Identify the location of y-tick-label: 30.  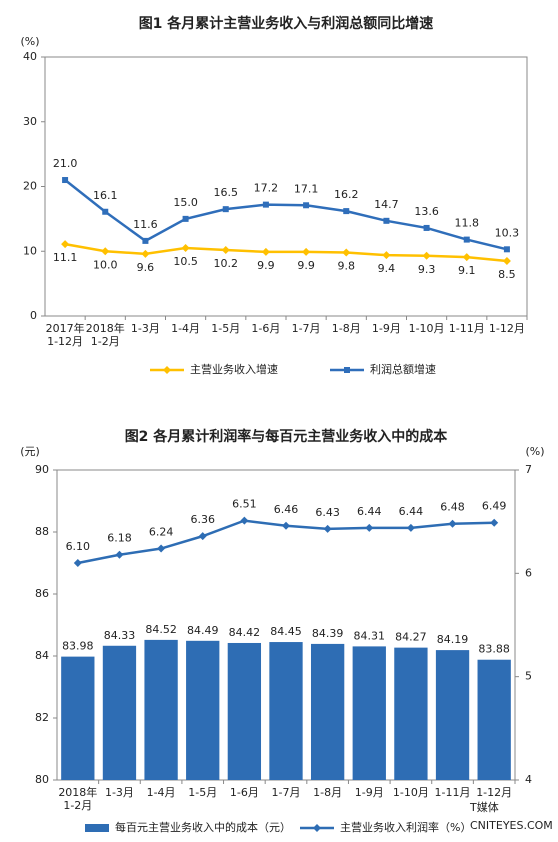
(30, 121).